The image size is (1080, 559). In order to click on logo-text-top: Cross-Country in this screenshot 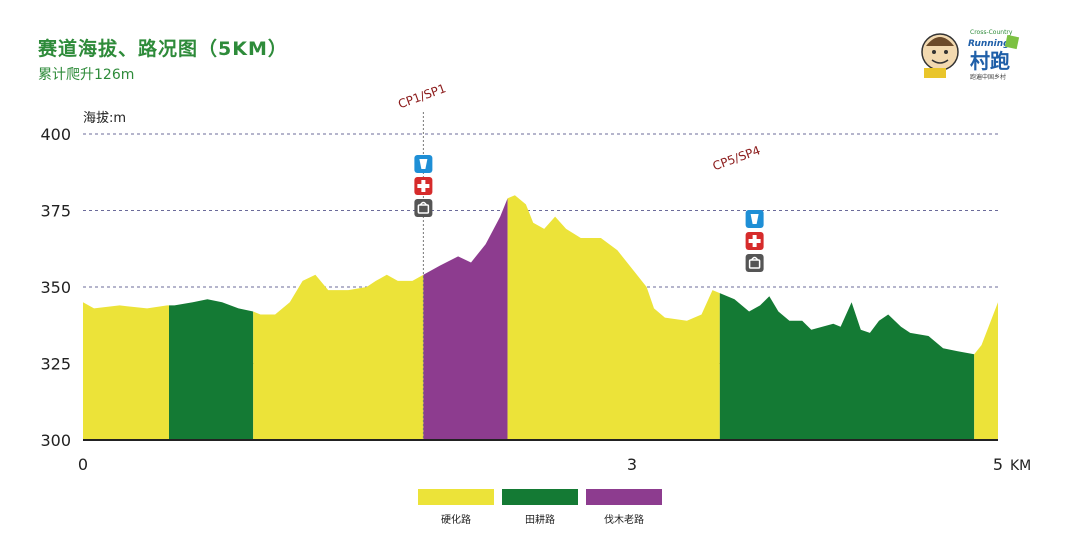, I will do `click(991, 32)`.